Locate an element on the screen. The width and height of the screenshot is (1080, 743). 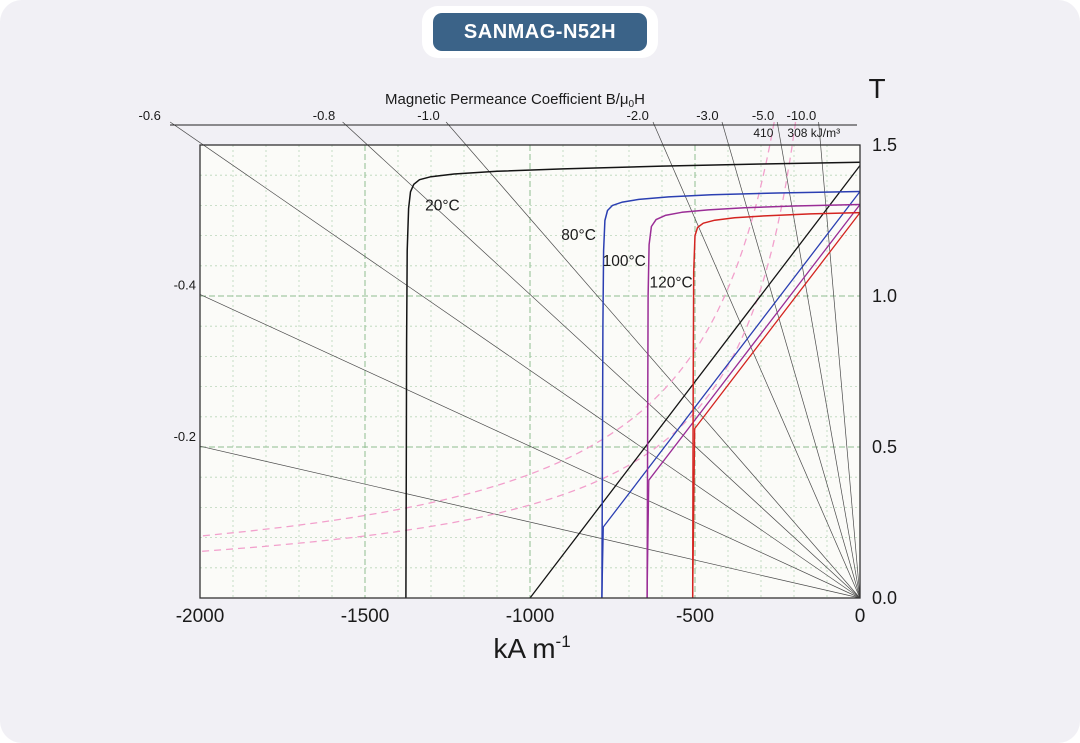
brand-badge-label: SANMAG-N52H is located at coordinates (540, 31).